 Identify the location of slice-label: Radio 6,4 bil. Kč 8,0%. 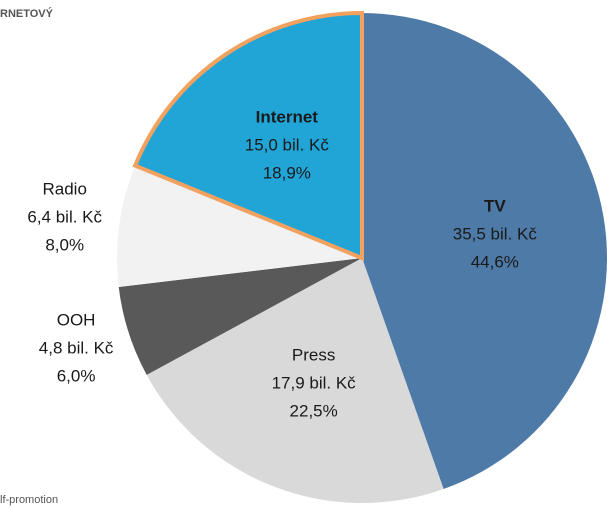
(64, 216).